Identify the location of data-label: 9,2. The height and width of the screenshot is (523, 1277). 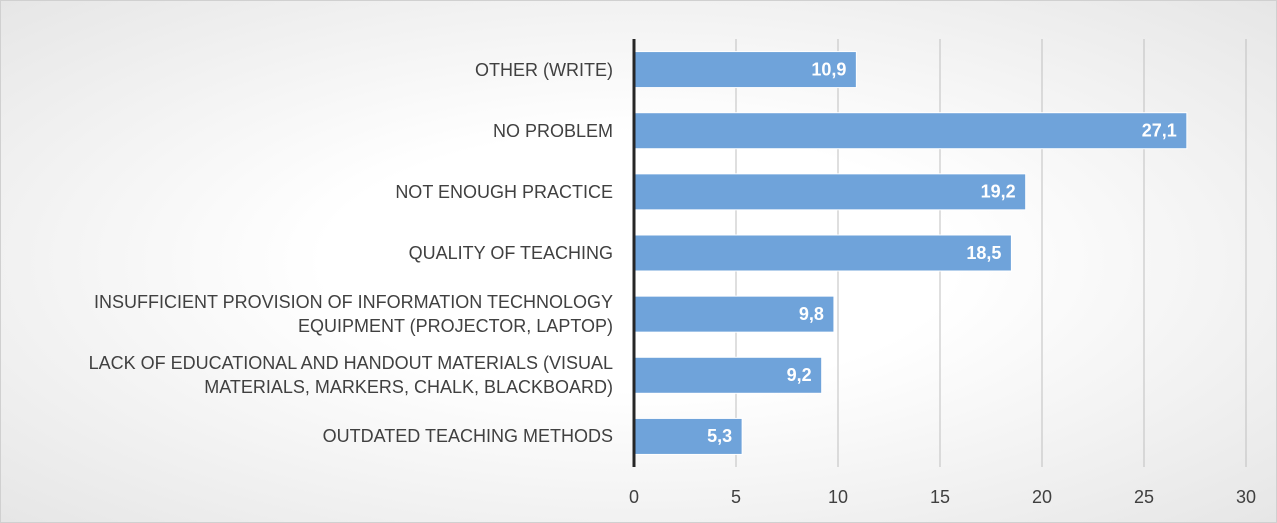
(799, 375).